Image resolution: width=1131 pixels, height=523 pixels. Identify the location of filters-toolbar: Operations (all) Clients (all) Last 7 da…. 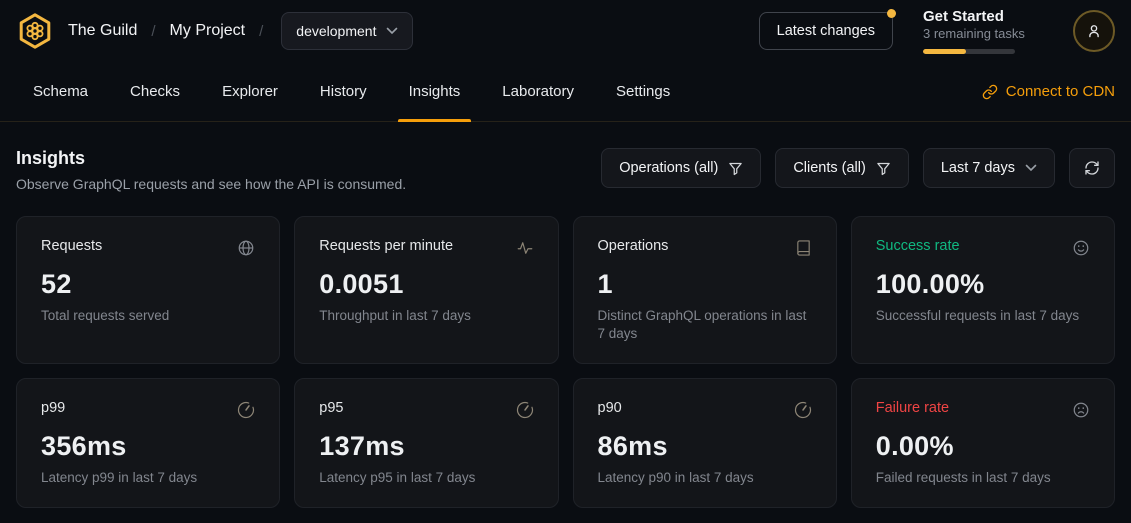
(858, 168).